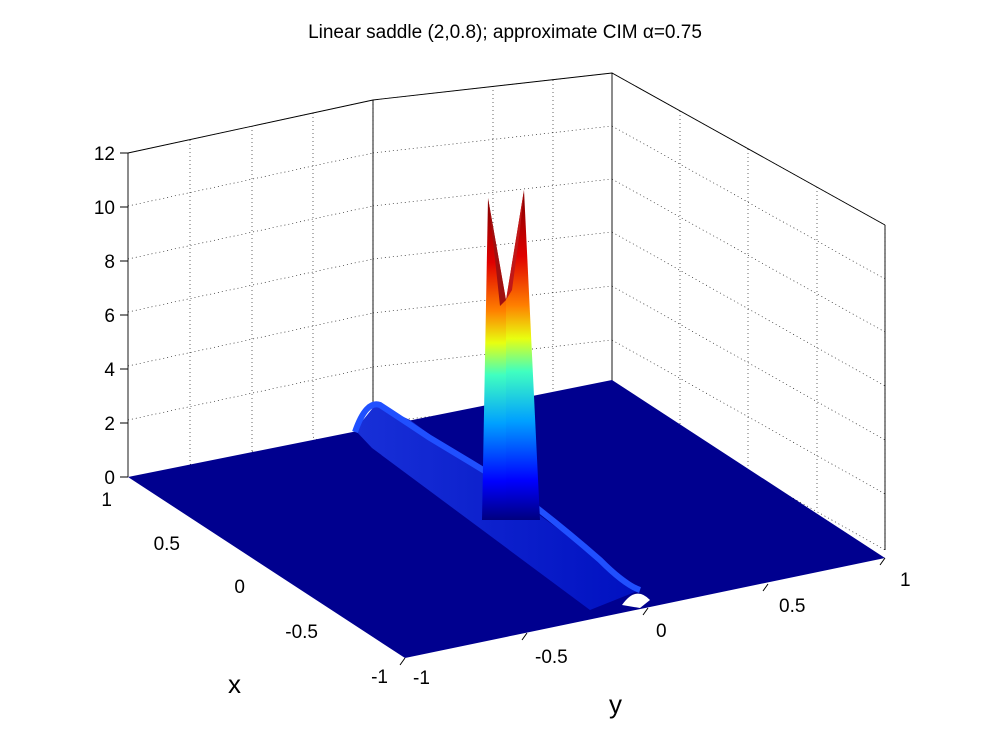 The image size is (981, 738). Describe the element at coordinates (636, 600) in the screenshot. I see `ridge-end-highlight` at that location.